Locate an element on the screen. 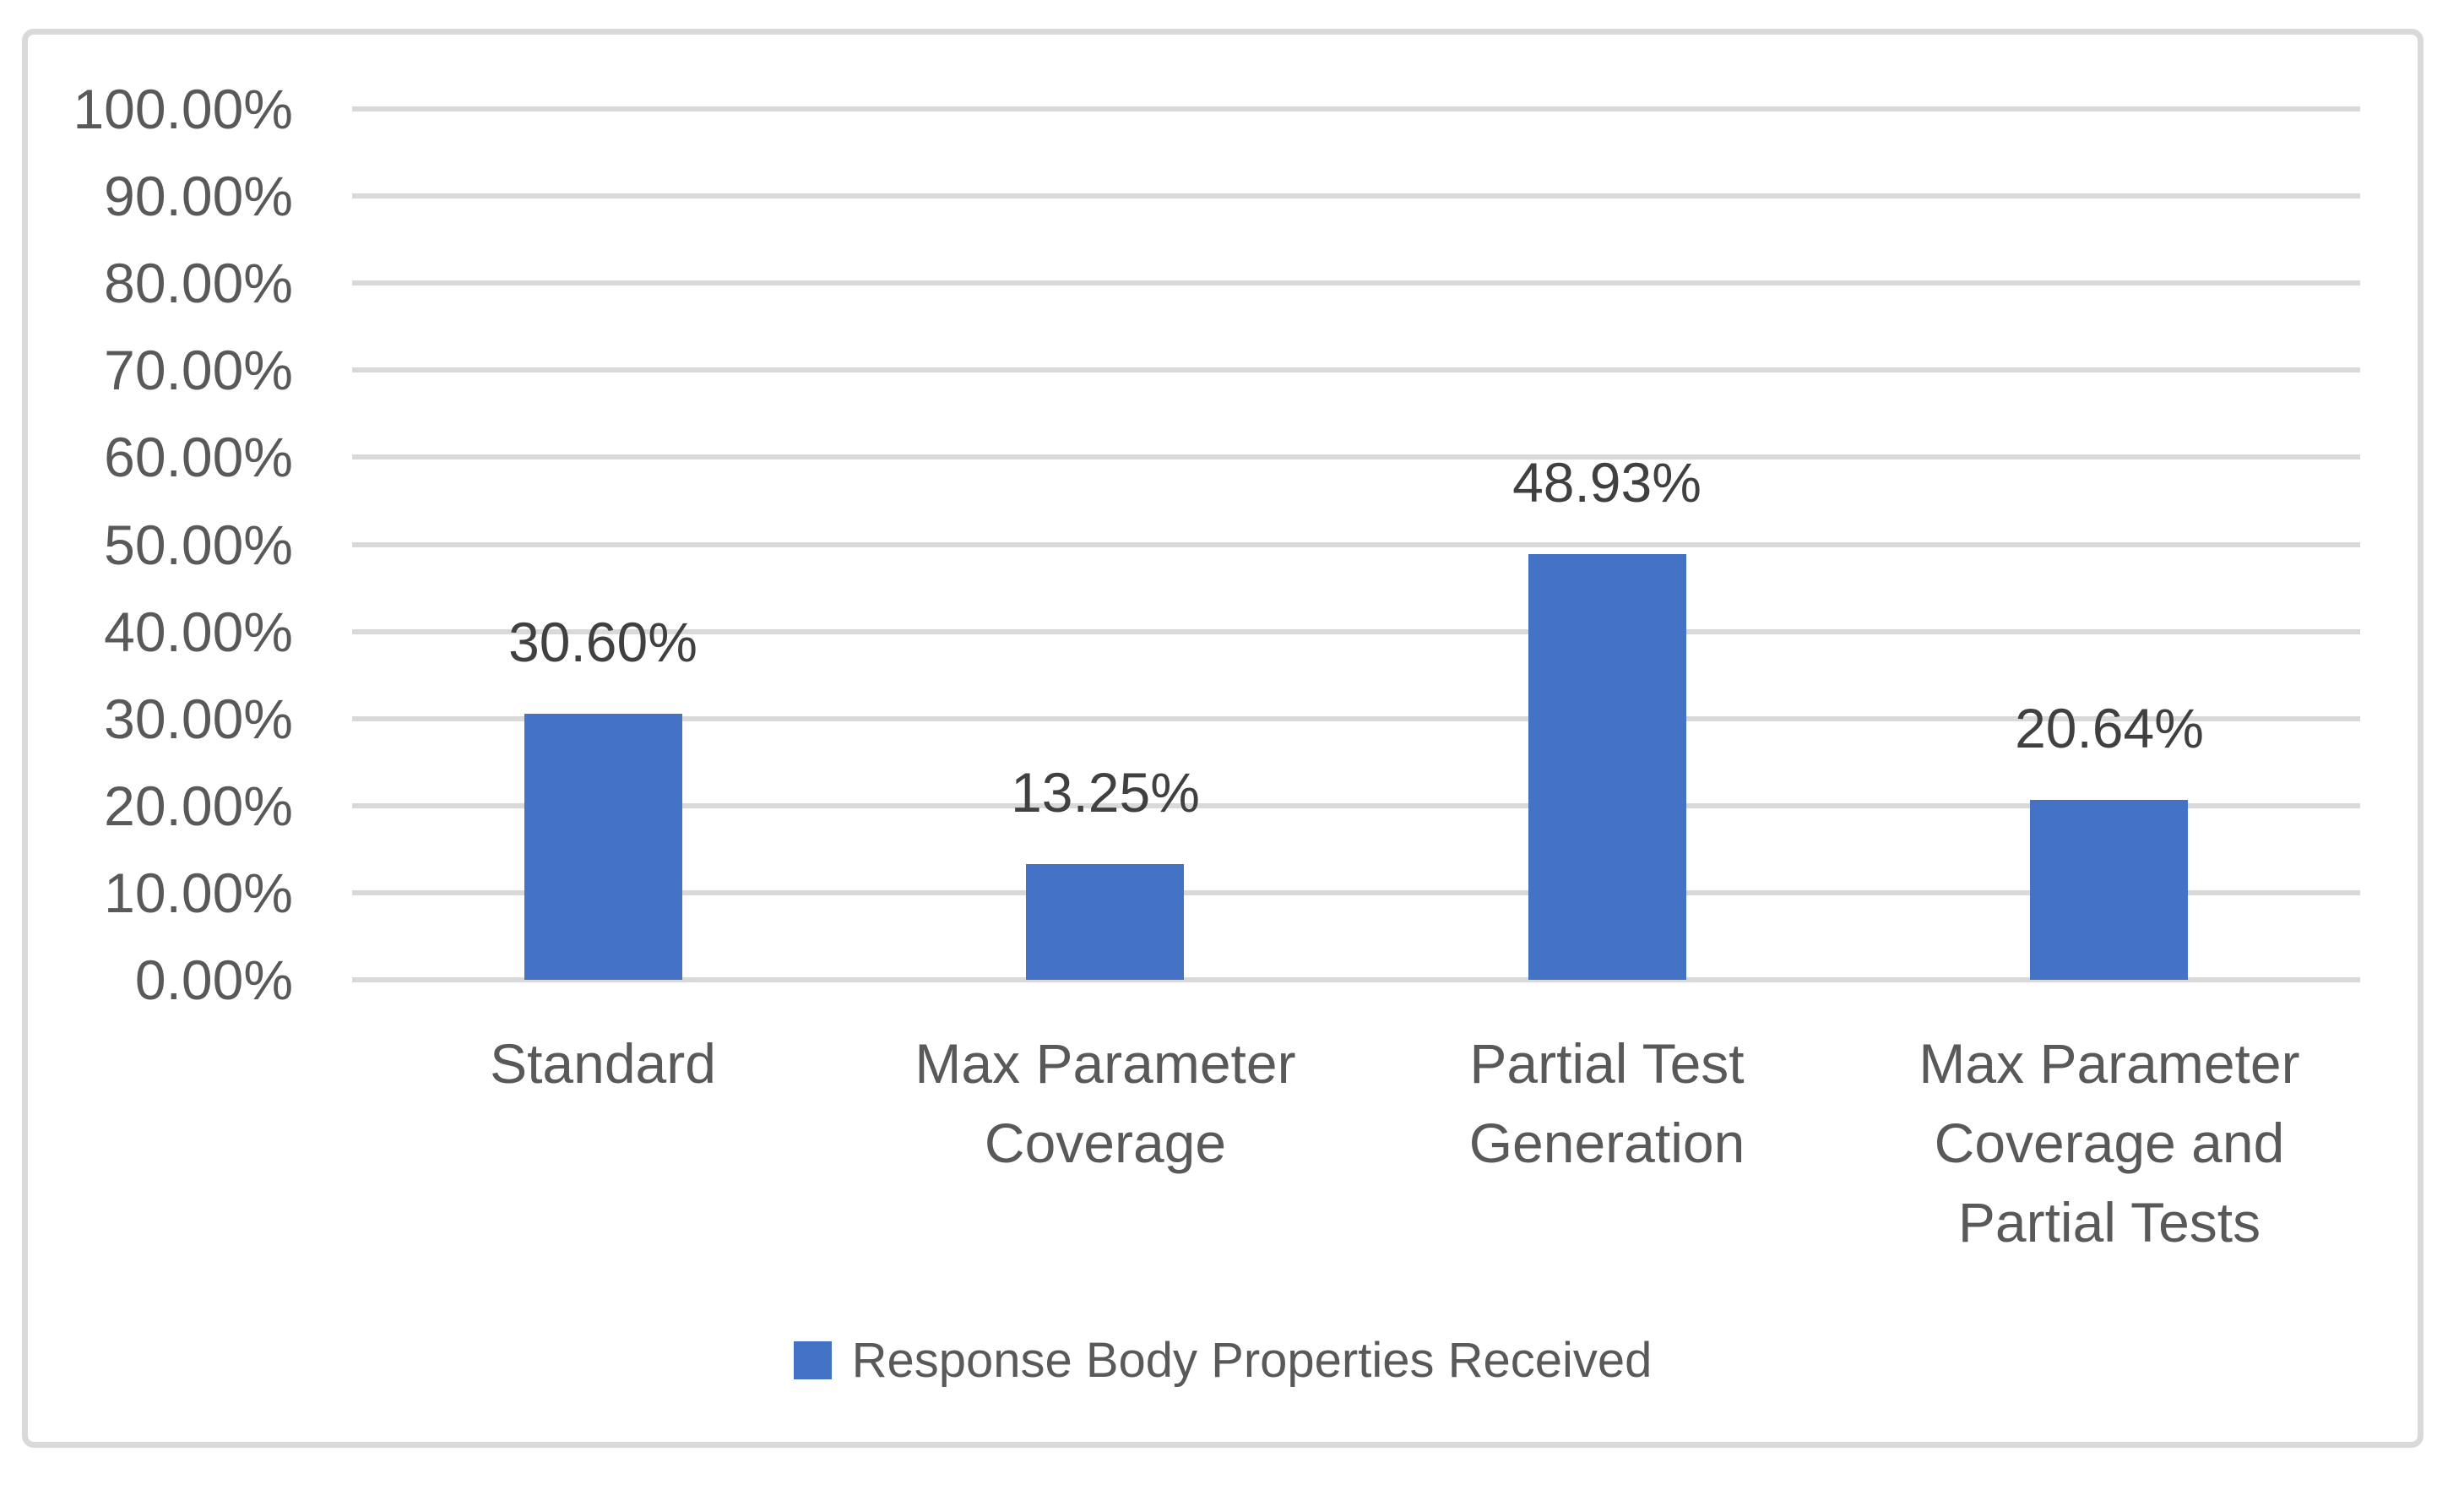 The height and width of the screenshot is (1490, 2464). y-axis-tick-label: 0.00% is located at coordinates (213, 980).